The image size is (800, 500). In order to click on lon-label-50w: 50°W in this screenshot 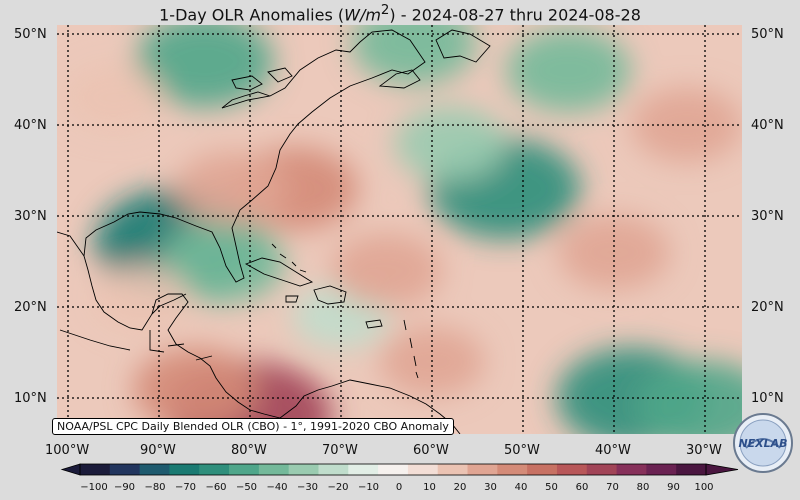, I will do `click(522, 450)`.